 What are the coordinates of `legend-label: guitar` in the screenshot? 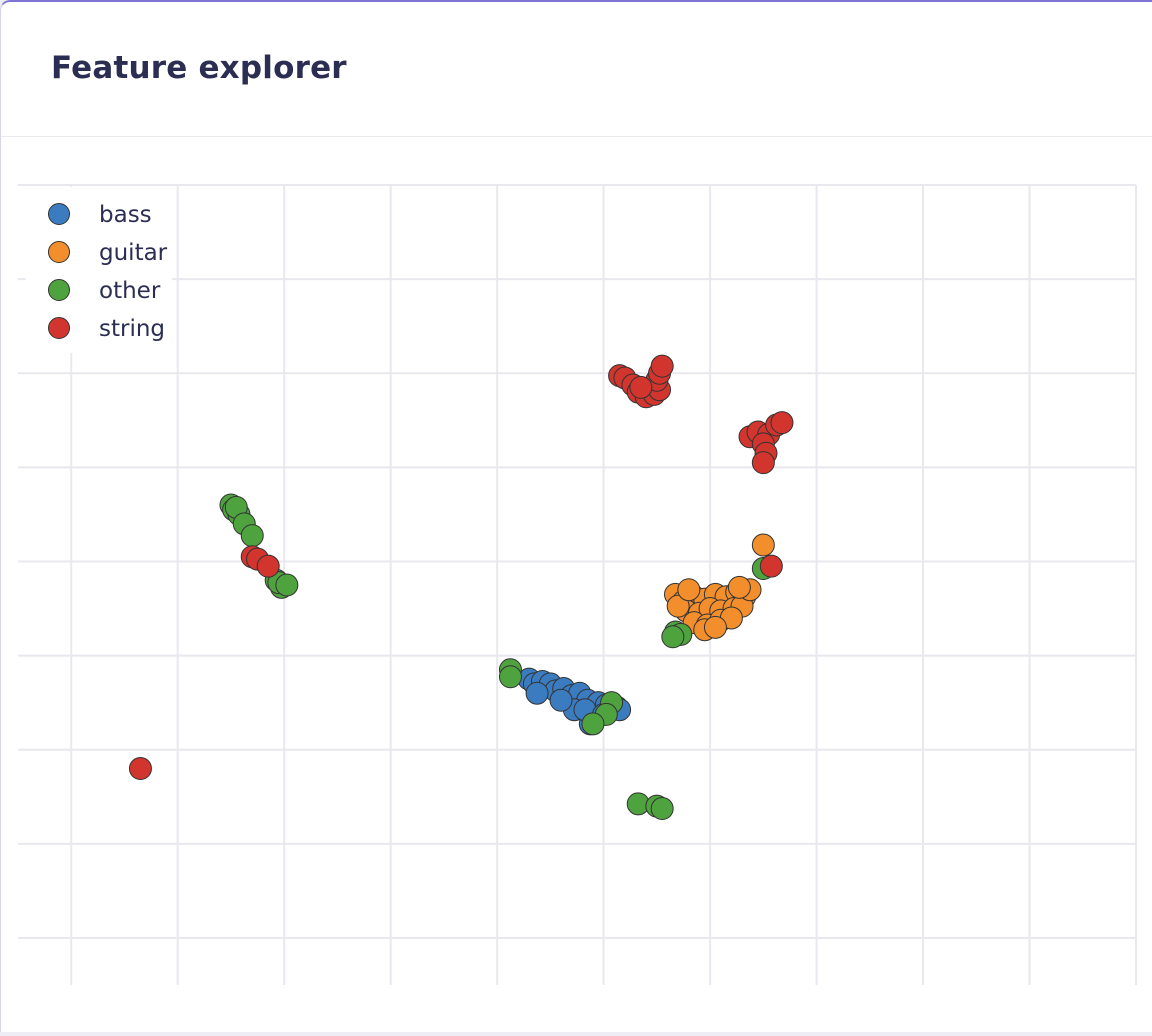 It's located at (133, 253).